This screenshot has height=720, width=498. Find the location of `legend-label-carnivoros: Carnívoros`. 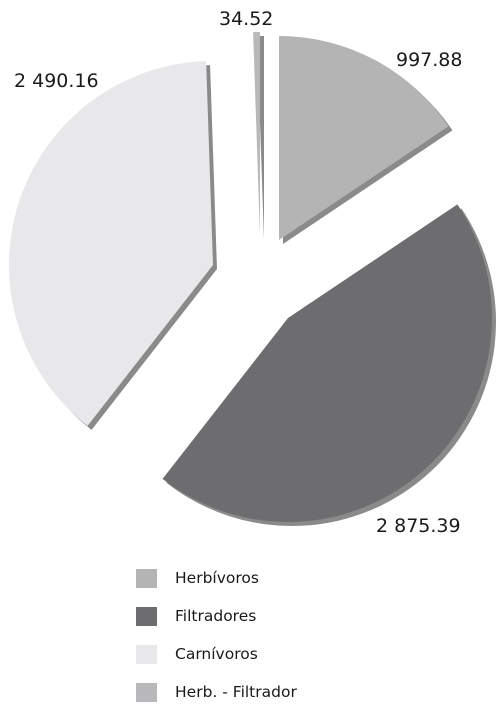

legend-label-carnivoros: Carnívoros is located at coordinates (216, 654).